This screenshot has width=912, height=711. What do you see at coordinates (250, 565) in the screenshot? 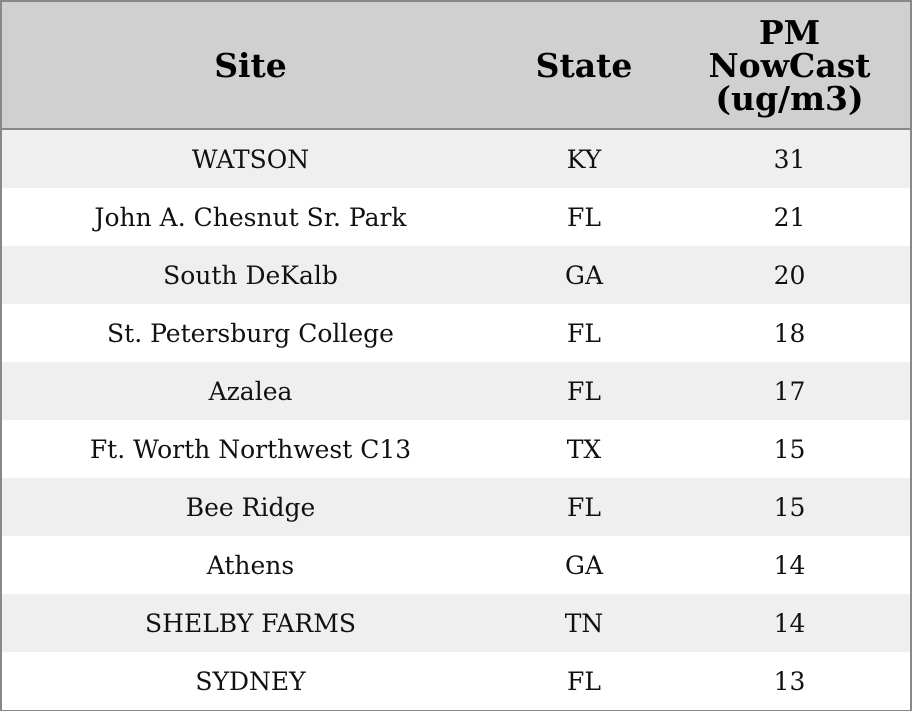
I see `site-cell: Athens` at bounding box center [250, 565].